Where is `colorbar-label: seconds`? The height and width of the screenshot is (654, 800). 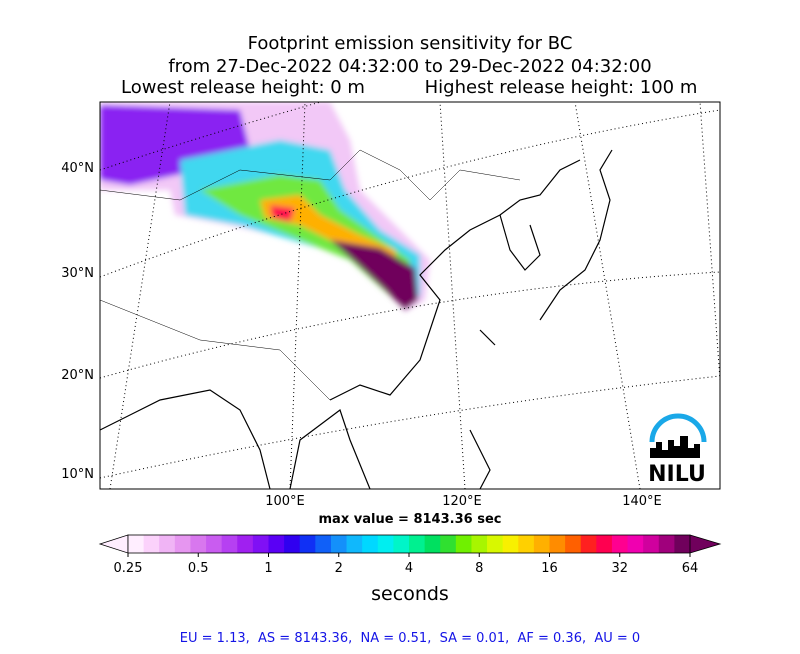 colorbar-label: seconds is located at coordinates (410, 594).